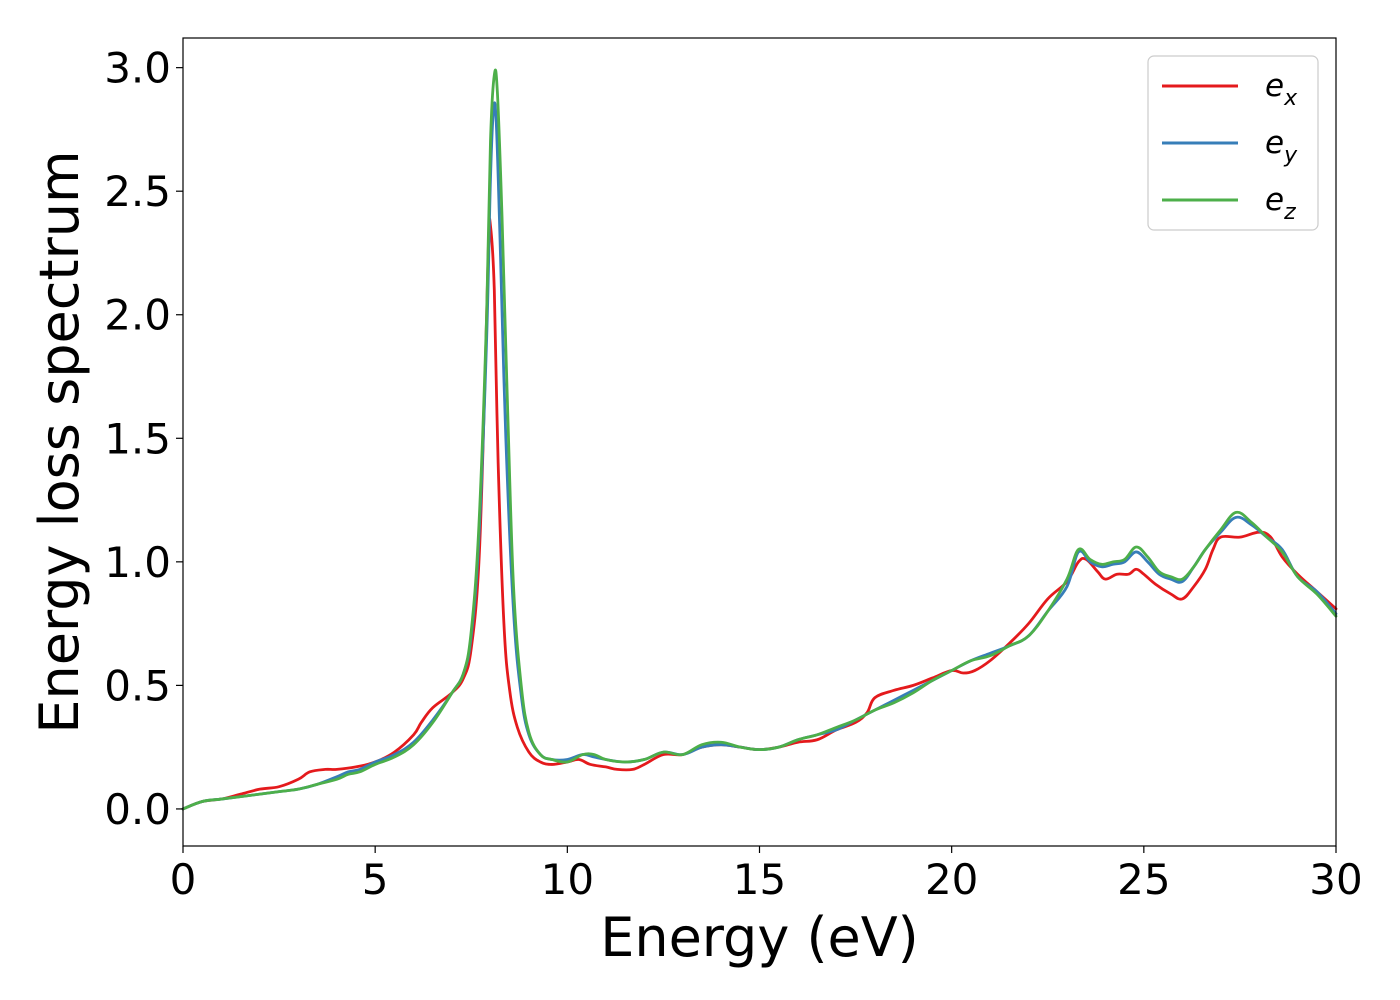 The height and width of the screenshot is (1000, 1400). Describe the element at coordinates (1335, 879) in the screenshot. I see `x-tick-label: 30` at that location.